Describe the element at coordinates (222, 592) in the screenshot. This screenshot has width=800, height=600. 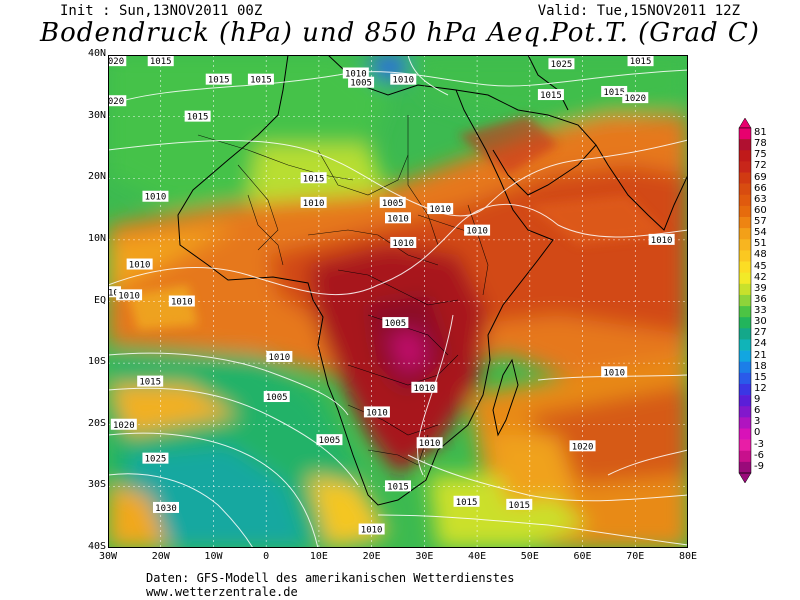
I see `website-link: www.wetterzentrale.de` at that location.